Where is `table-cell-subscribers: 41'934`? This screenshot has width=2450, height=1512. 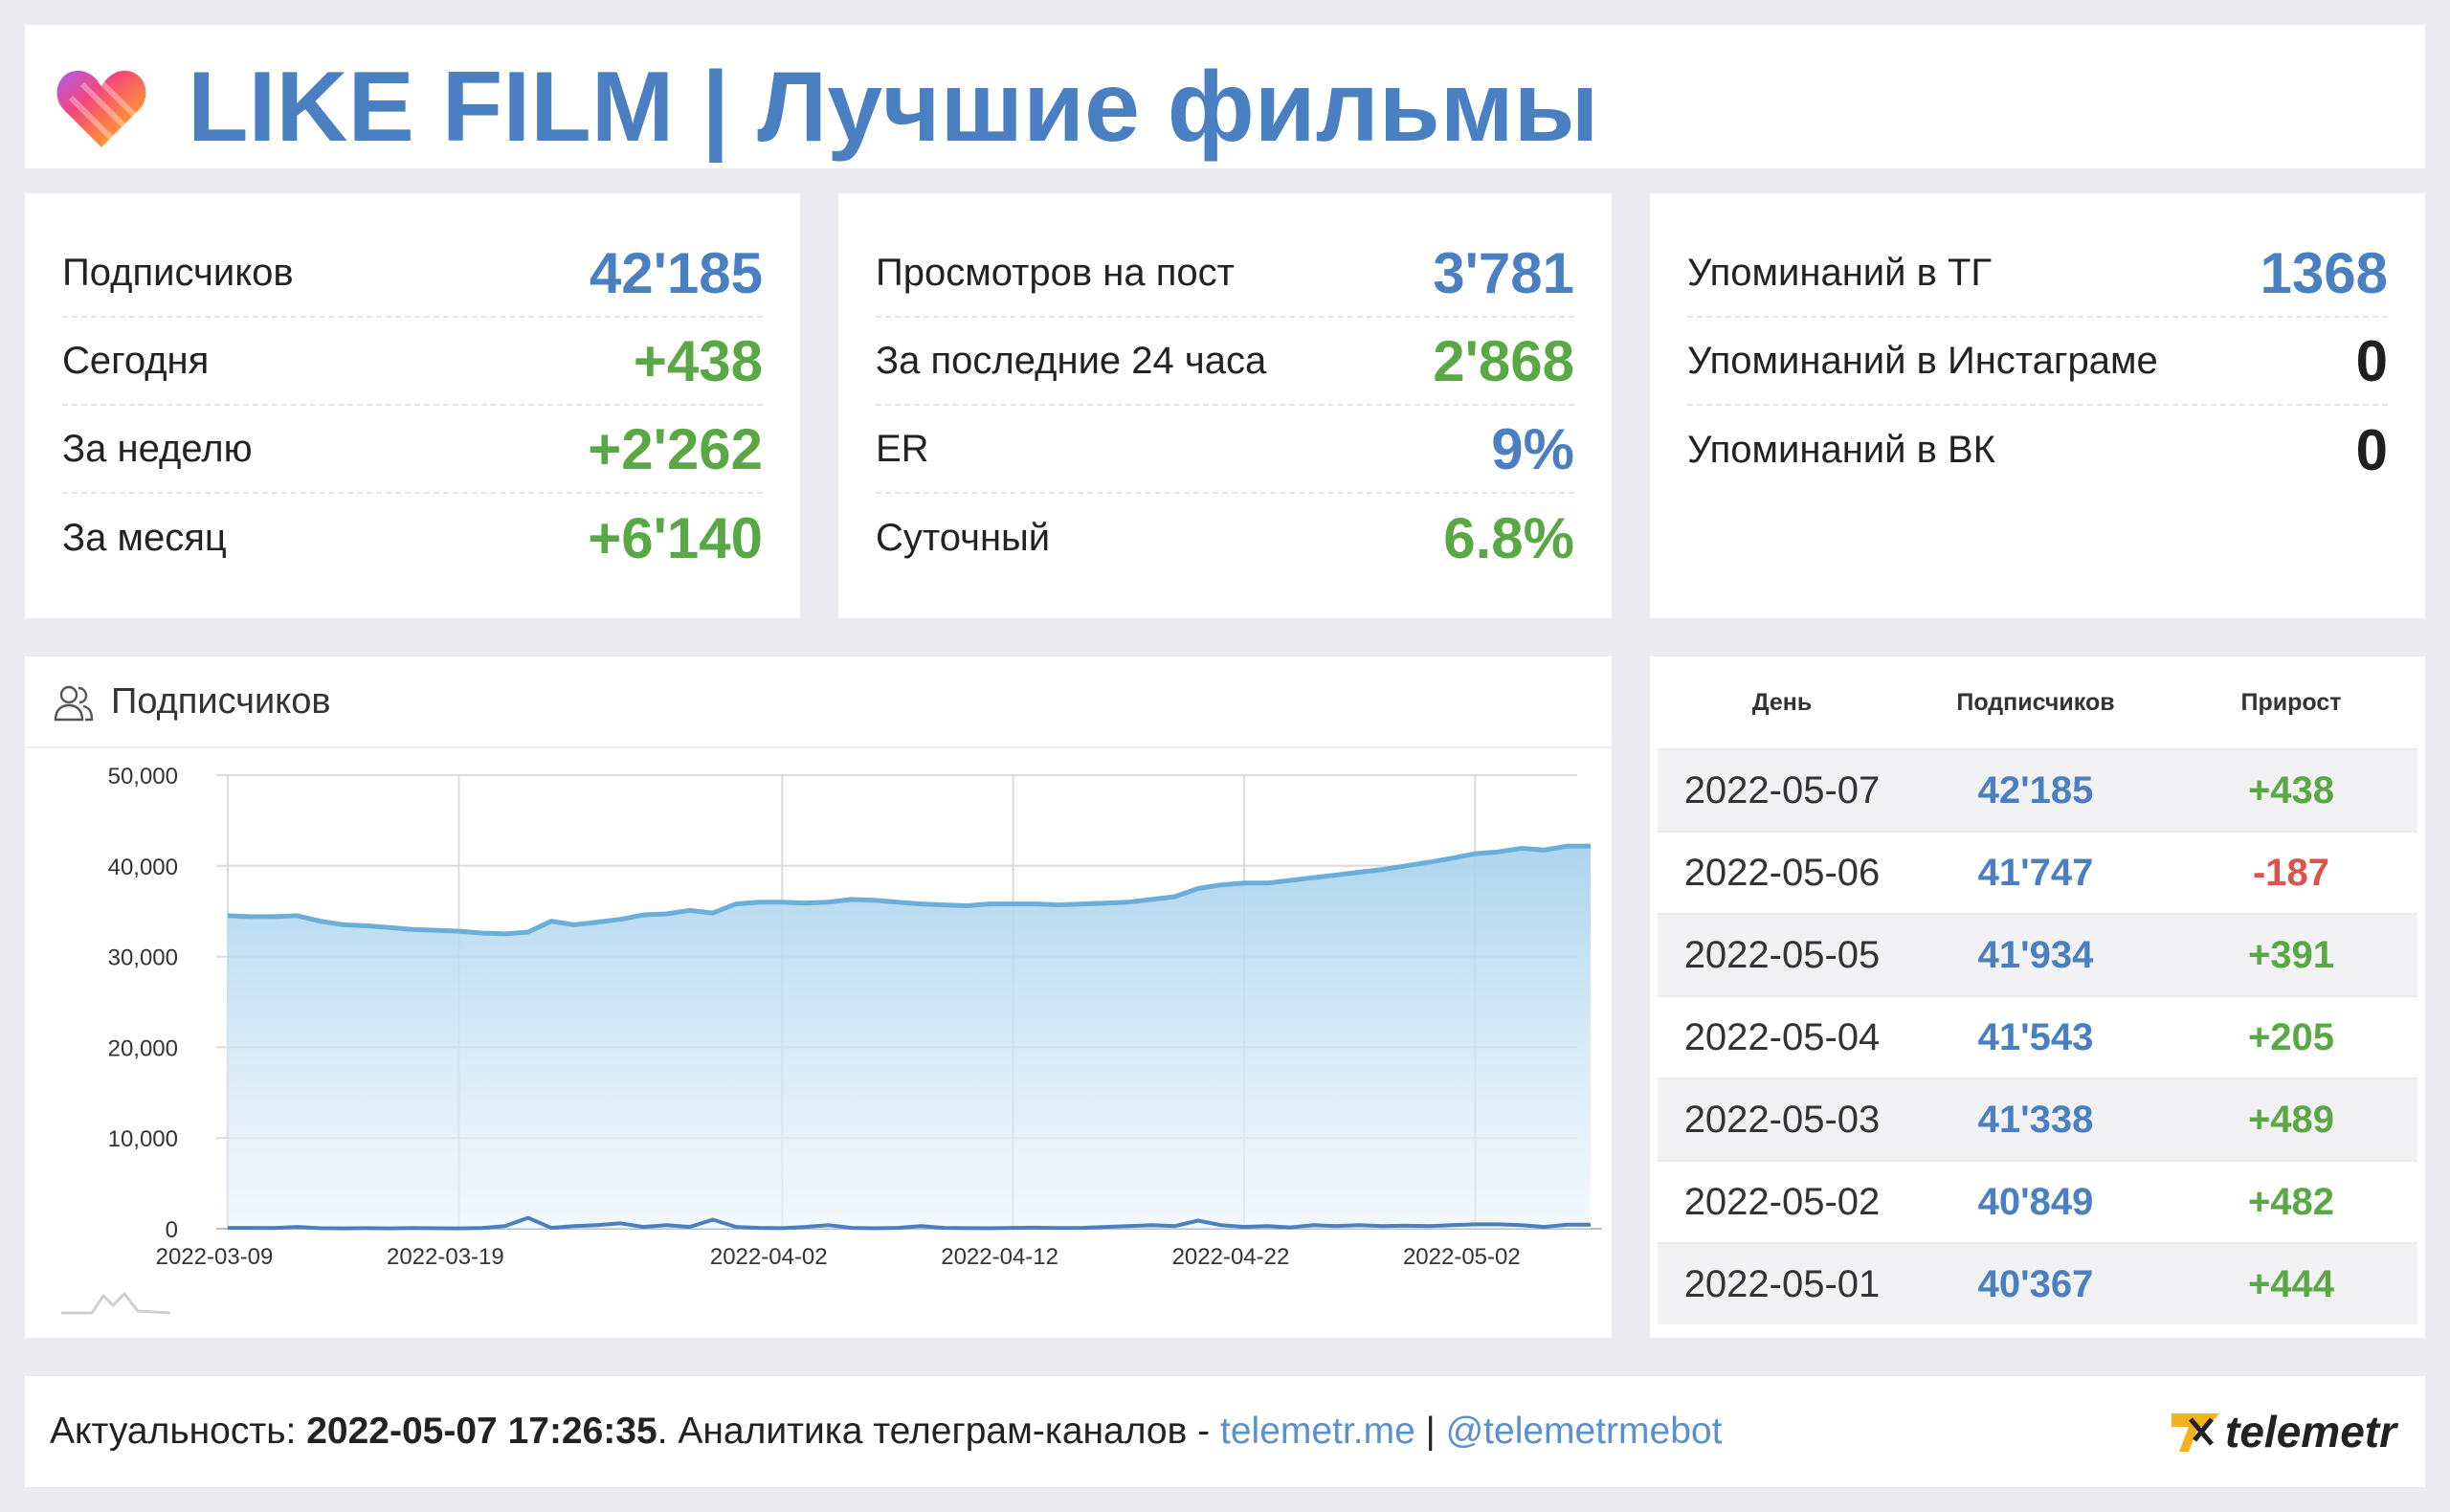 table-cell-subscribers: 41'934 is located at coordinates (2035, 954).